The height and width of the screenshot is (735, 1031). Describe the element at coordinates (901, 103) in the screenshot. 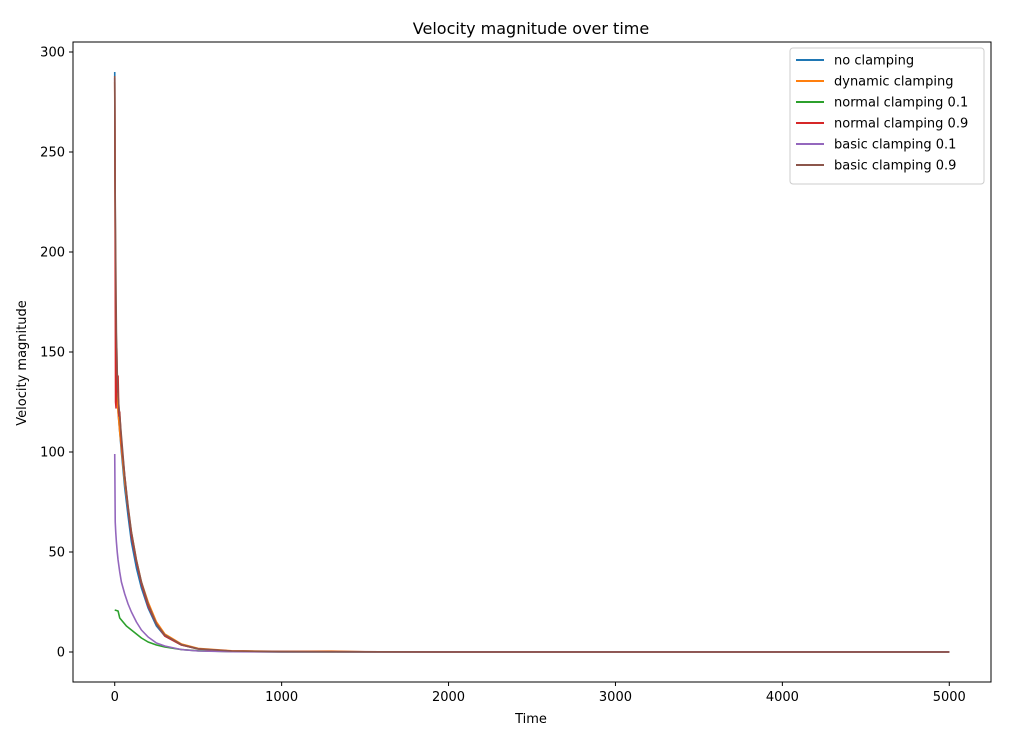

I see `legend-label: normal clamping 0.1` at that location.